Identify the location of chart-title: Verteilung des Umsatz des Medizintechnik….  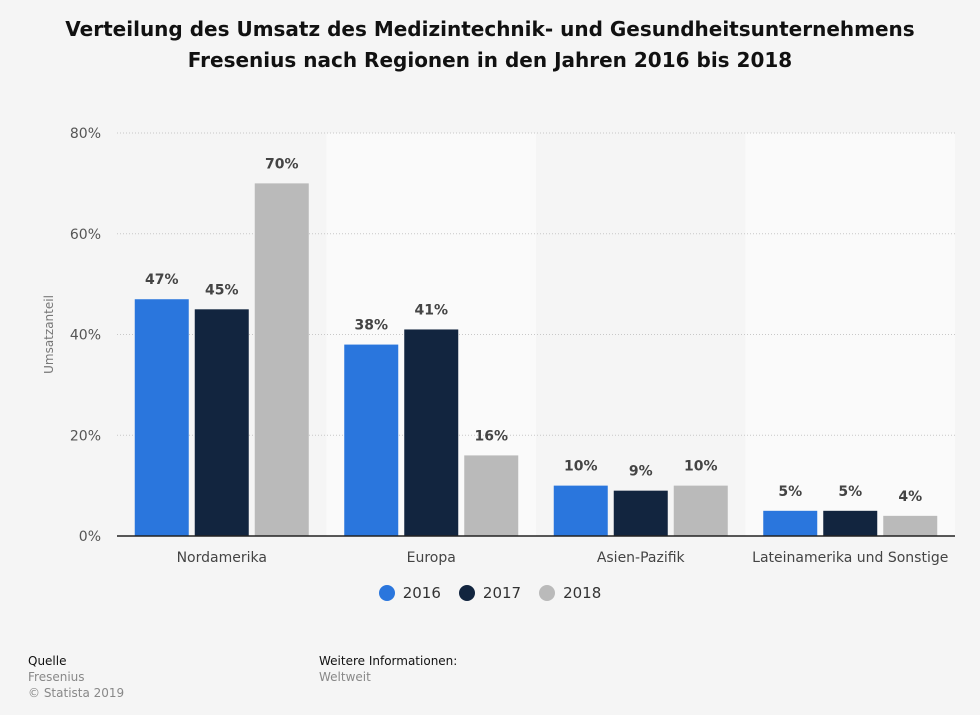
(490, 44).